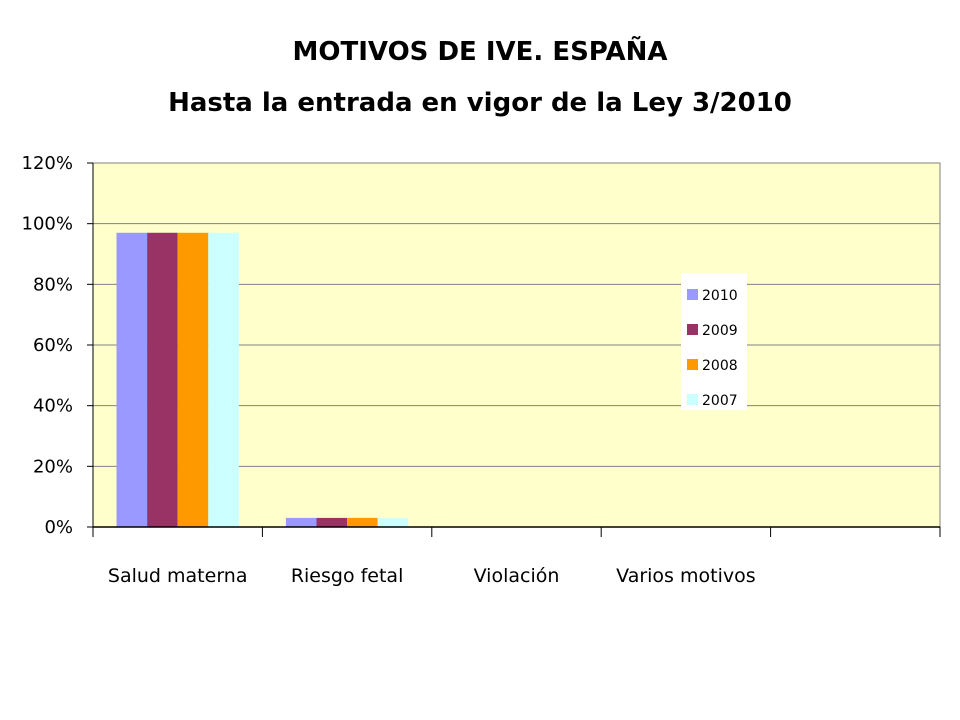  Describe the element at coordinates (720, 401) in the screenshot. I see `legend-label-2007: 2007` at that location.